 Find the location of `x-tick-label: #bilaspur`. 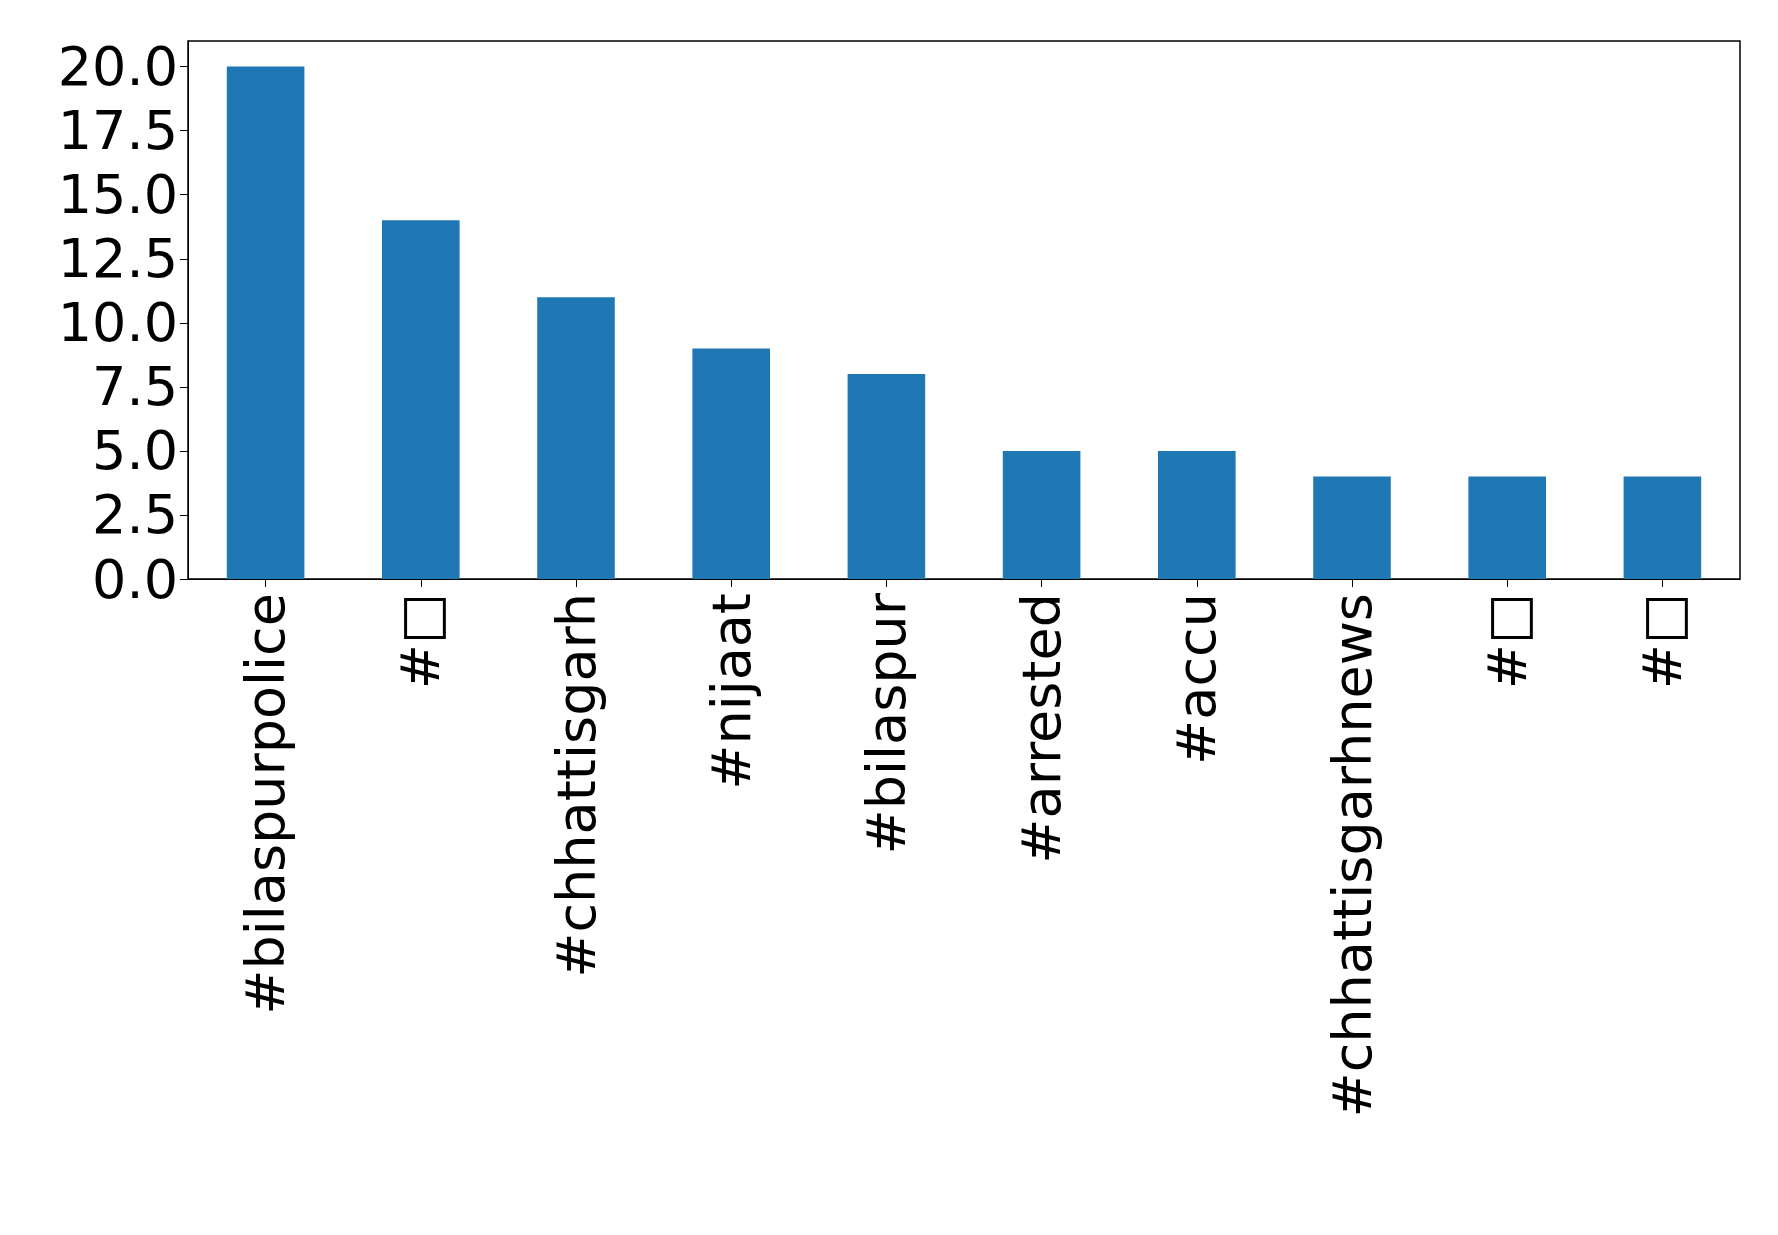

x-tick-label: #bilaspur is located at coordinates (886, 723).